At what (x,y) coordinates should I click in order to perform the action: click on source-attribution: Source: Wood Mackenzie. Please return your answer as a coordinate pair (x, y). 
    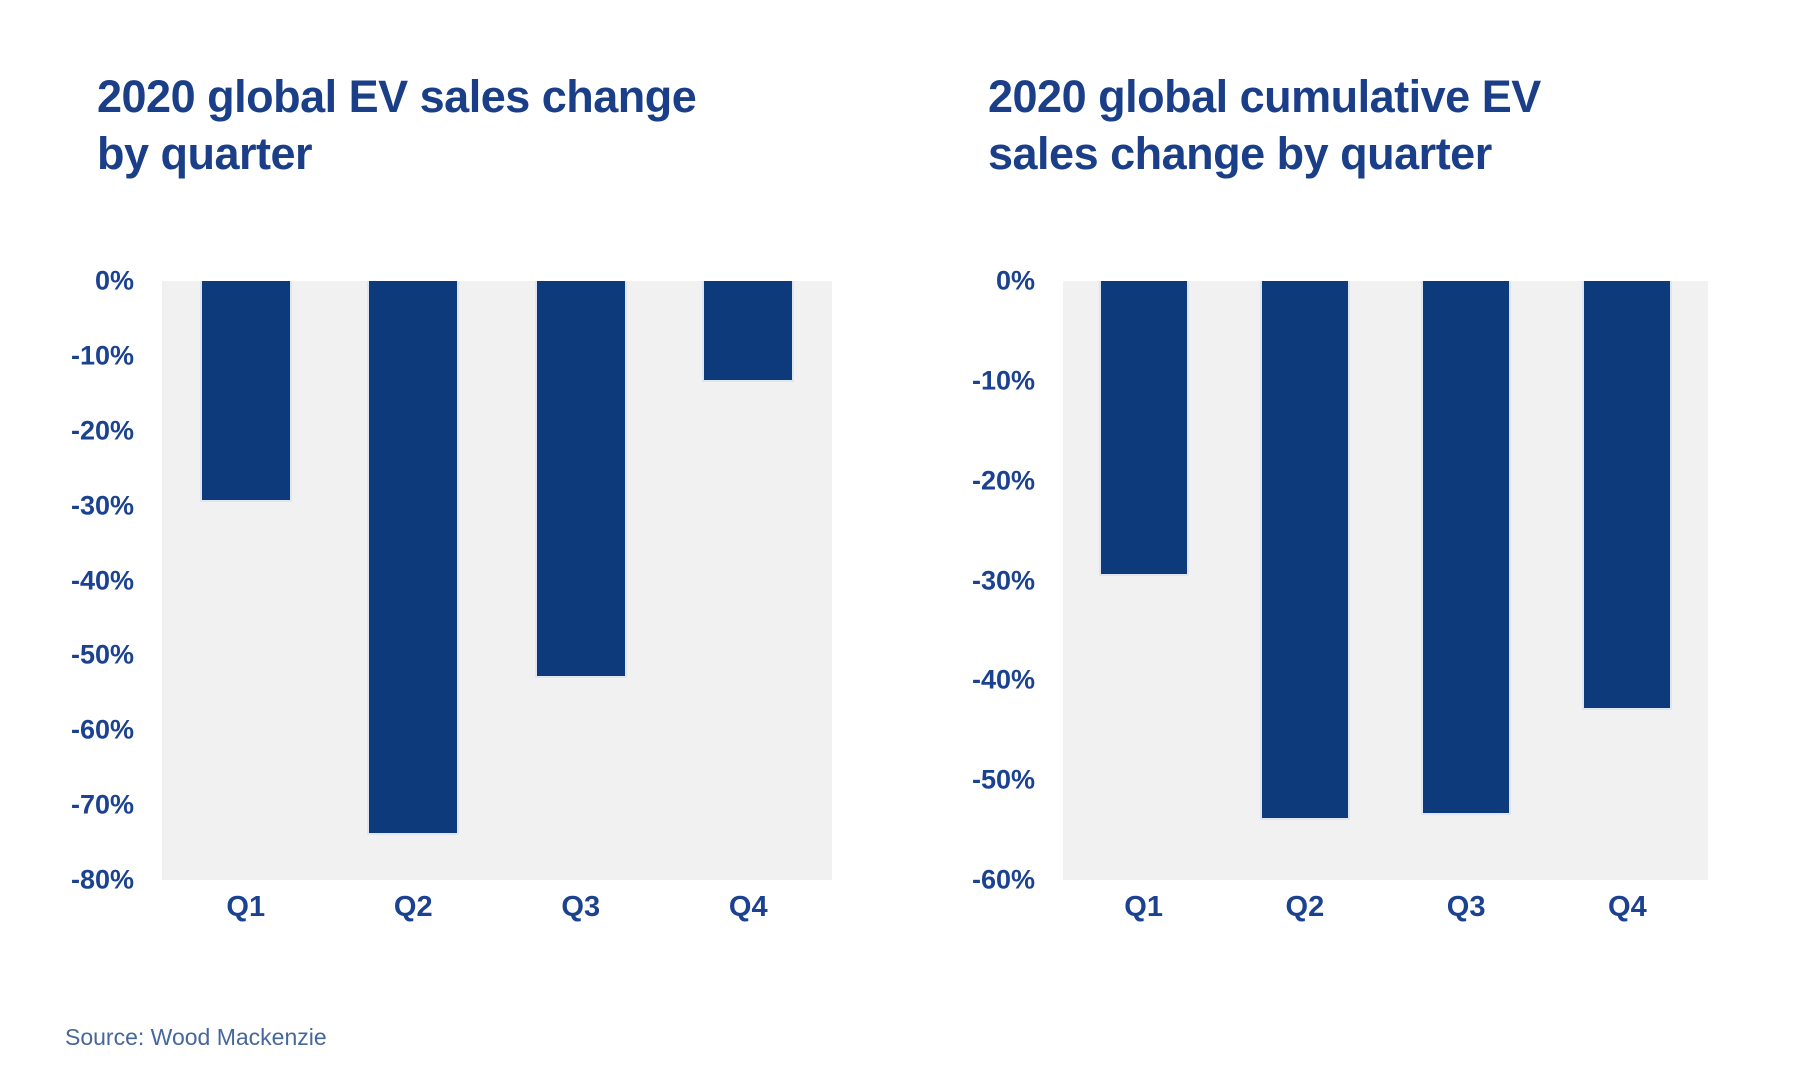
    Looking at the image, I should click on (196, 1037).